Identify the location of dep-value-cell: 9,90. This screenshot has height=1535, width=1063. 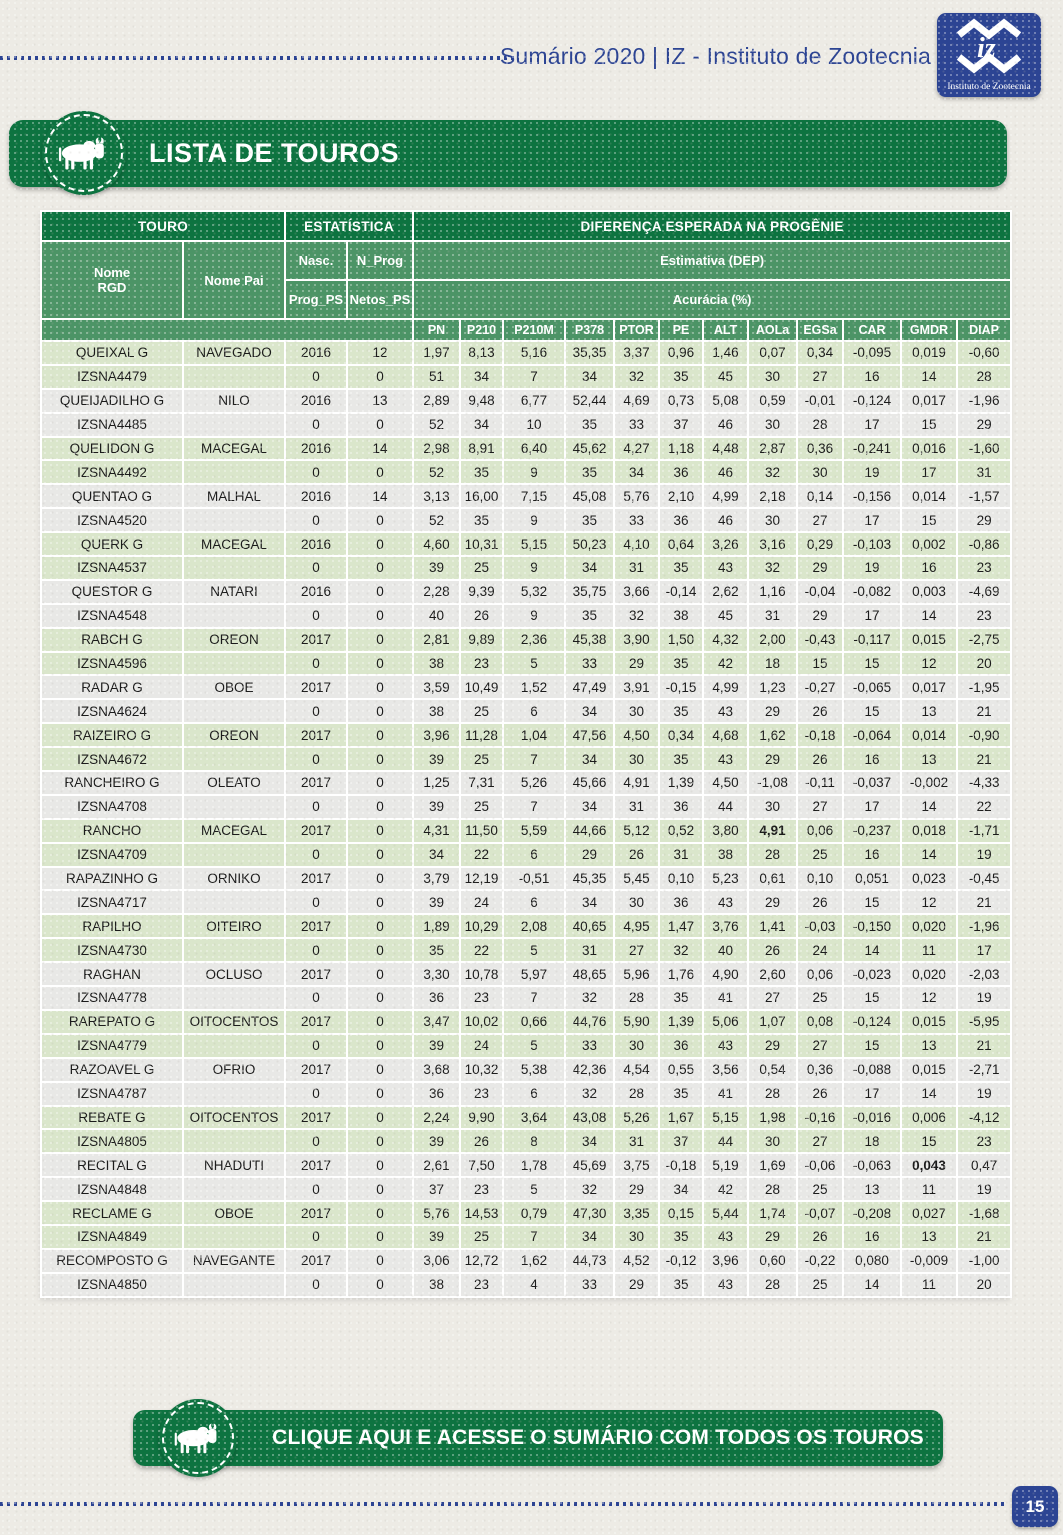
(482, 1117).